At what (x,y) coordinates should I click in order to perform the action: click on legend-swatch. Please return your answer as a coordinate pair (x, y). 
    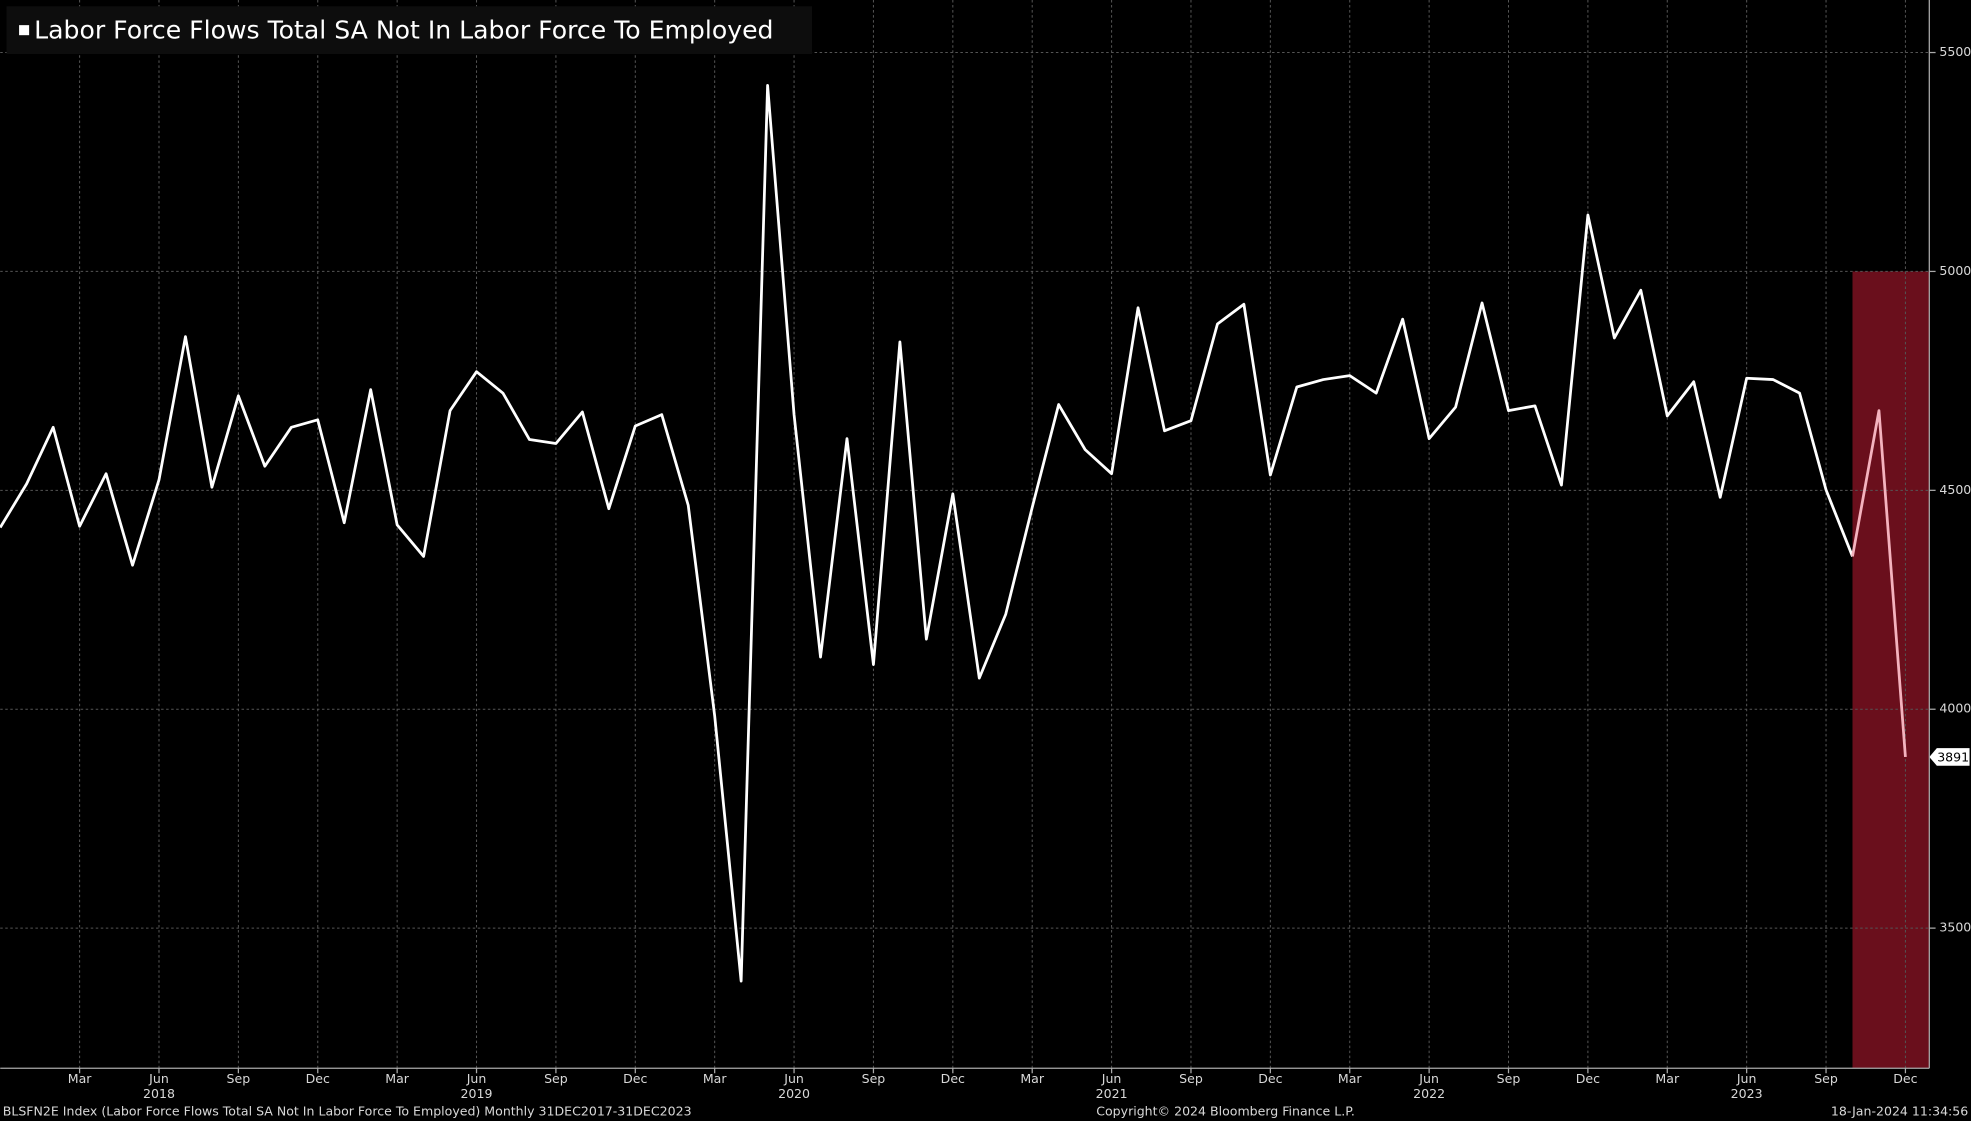
    Looking at the image, I should click on (24, 30).